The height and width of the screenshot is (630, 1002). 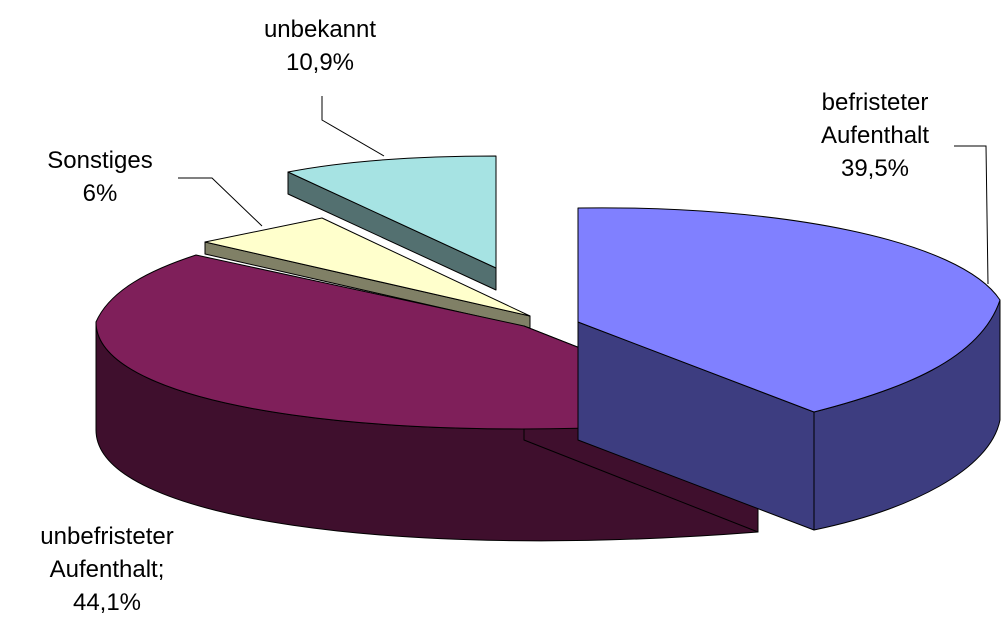 I want to click on slice-sonstiges-top, so click(x=367, y=267).